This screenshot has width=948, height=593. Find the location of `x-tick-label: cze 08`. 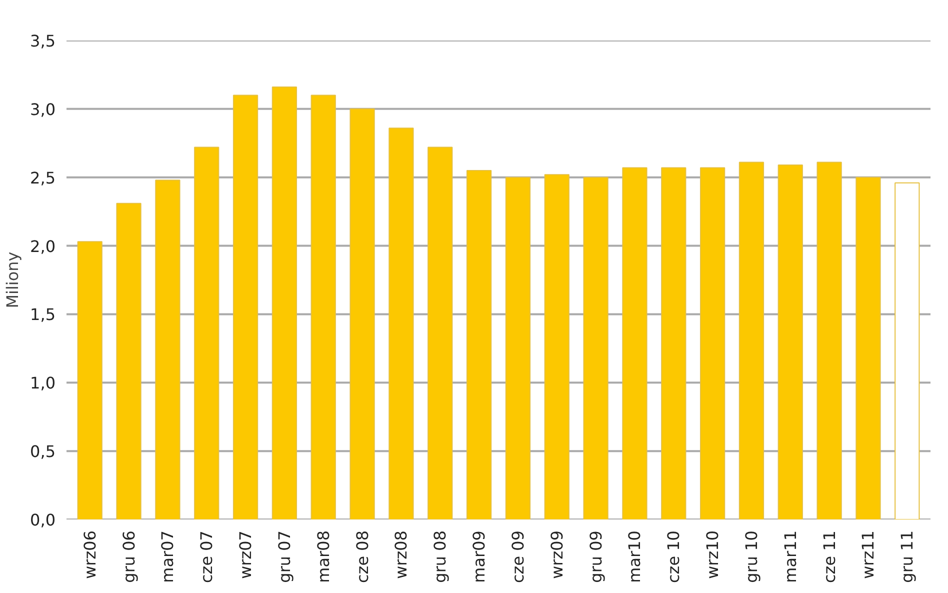

x-tick-label: cze 08 is located at coordinates (362, 556).